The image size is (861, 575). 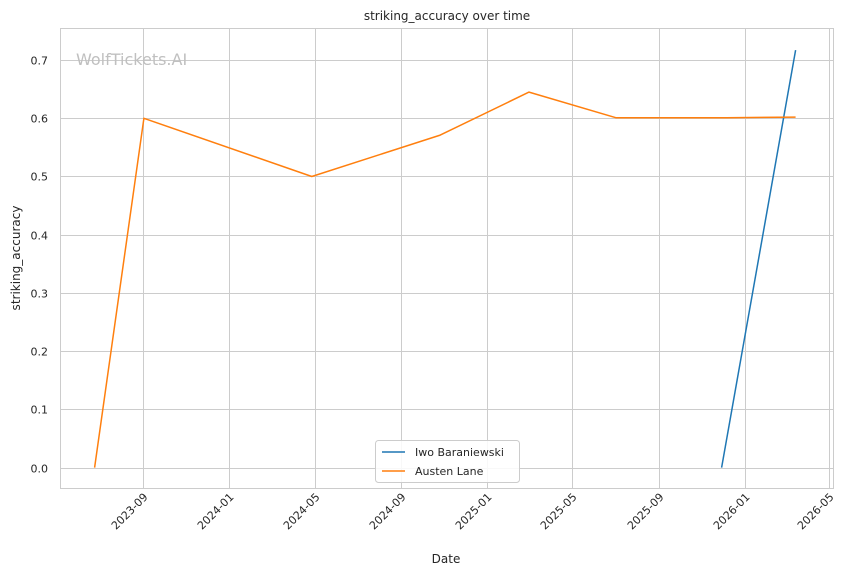 What do you see at coordinates (758, 258) in the screenshot?
I see `series-line-iwo-baraniewski` at bounding box center [758, 258].